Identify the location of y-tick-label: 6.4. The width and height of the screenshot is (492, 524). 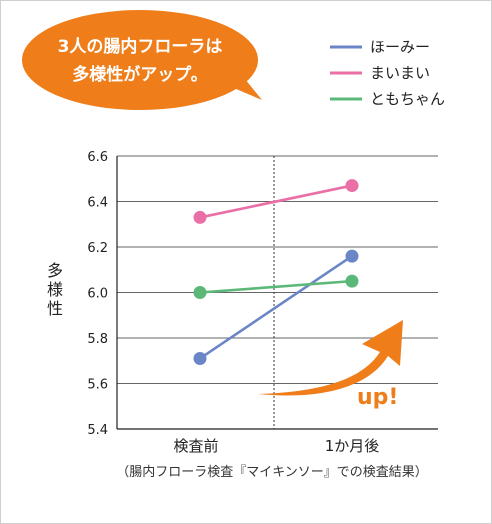
(97, 203).